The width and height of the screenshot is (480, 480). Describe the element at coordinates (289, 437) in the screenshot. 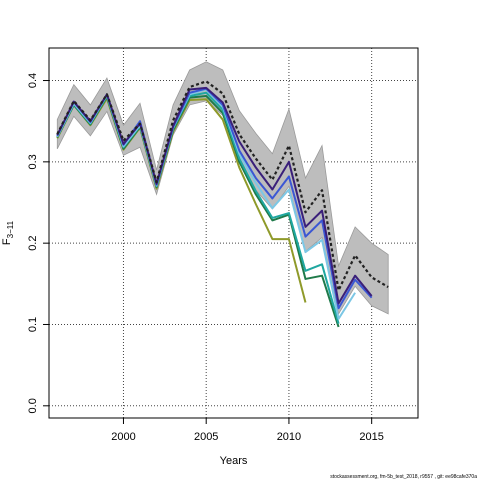

I see `x-tick-label: 2010` at that location.